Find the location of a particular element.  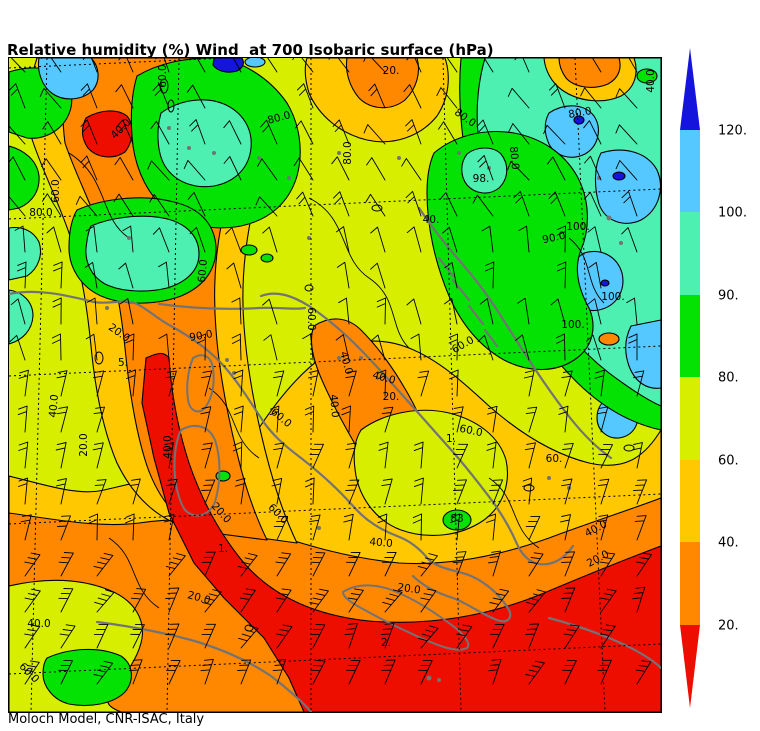

colorbar-label: 120. is located at coordinates (732, 131).